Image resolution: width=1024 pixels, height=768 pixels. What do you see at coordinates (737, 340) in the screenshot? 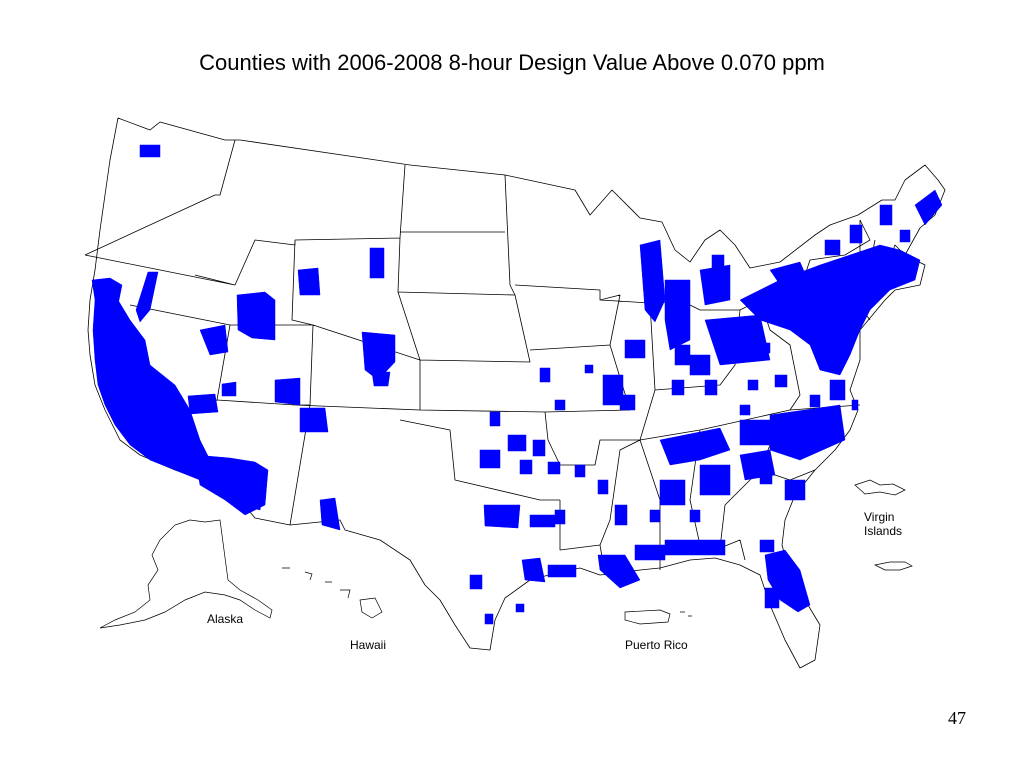
I see `county-ohio` at bounding box center [737, 340].